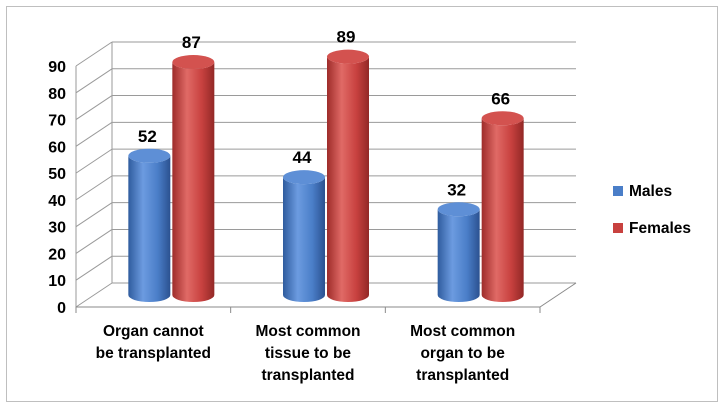 The height and width of the screenshot is (410, 726). Describe the element at coordinates (558, 295) in the screenshot. I see `floor-edge` at that location.